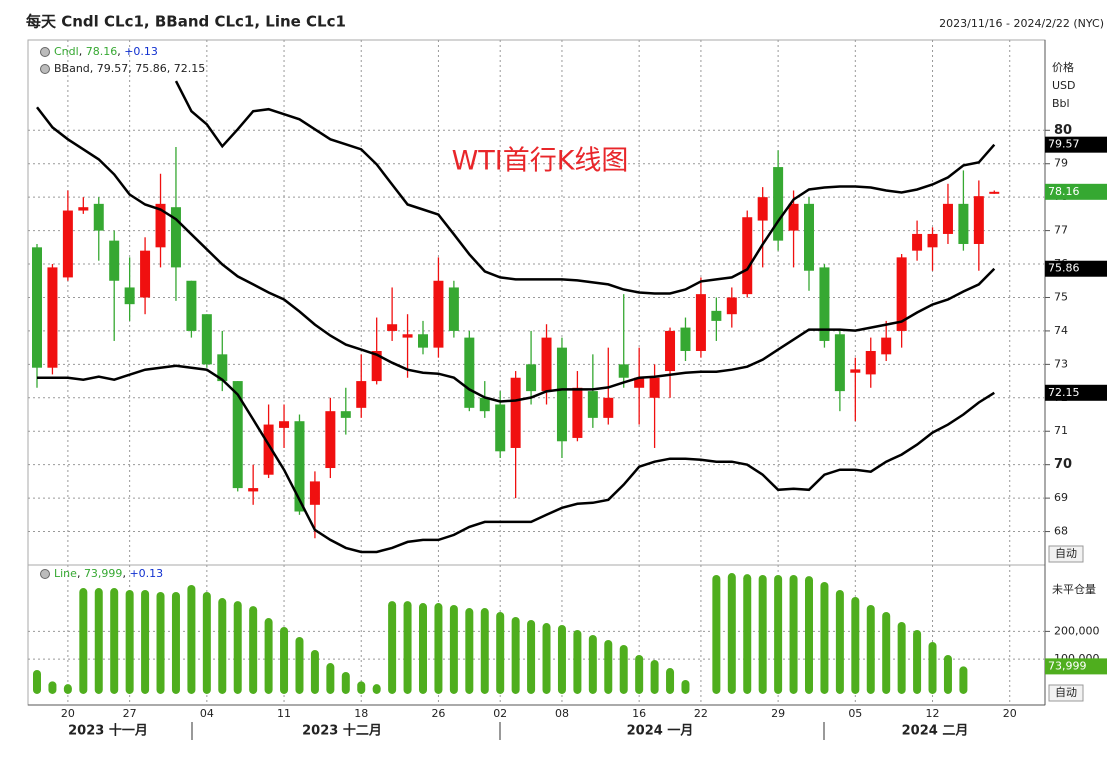  What do you see at coordinates (1067, 665) in the screenshot?
I see `value-box-label: 73,999` at bounding box center [1067, 665].